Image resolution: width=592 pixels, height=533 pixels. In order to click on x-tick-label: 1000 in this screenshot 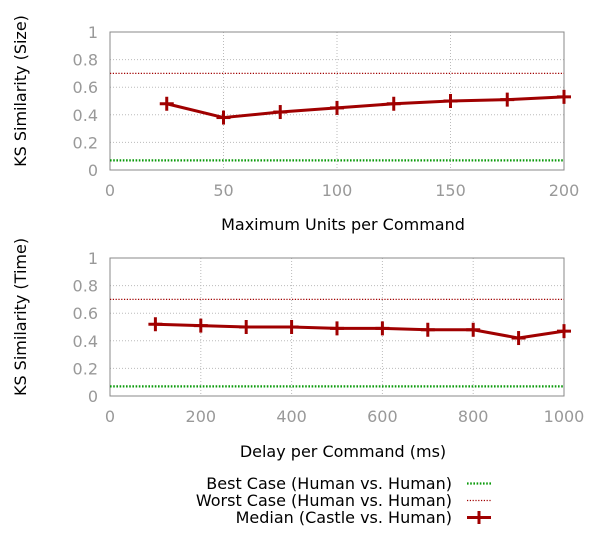, I will do `click(564, 416)`.